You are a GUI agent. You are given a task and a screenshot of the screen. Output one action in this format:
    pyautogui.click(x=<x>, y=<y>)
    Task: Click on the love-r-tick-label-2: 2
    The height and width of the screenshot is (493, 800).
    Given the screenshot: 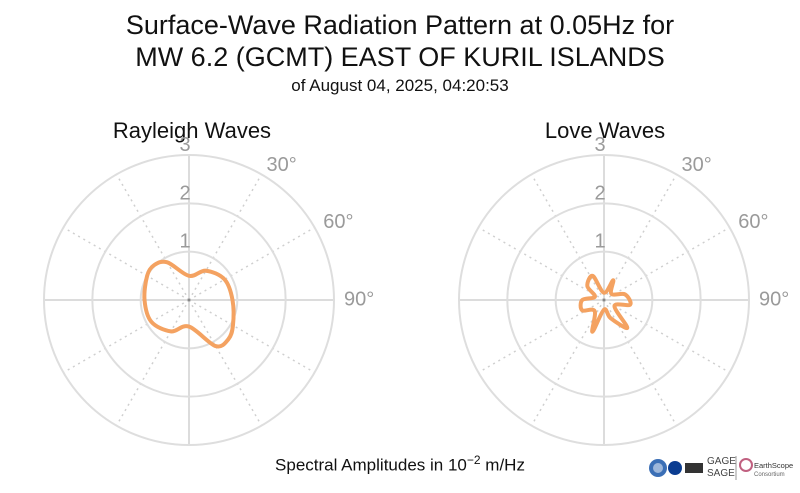 What is the action you would take?
    pyautogui.click(x=599, y=193)
    